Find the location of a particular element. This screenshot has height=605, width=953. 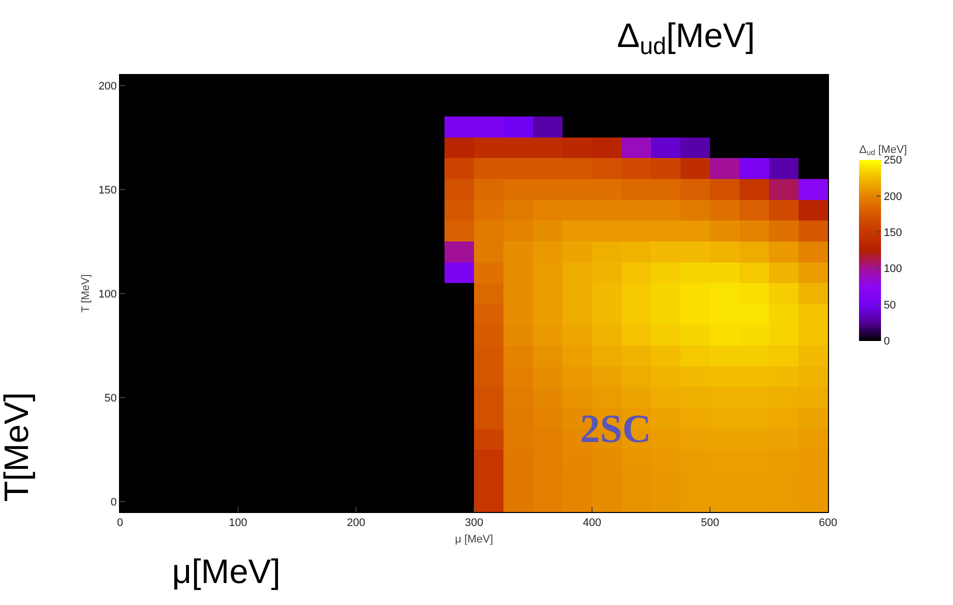

x-tick-label: 200 is located at coordinates (356, 523).